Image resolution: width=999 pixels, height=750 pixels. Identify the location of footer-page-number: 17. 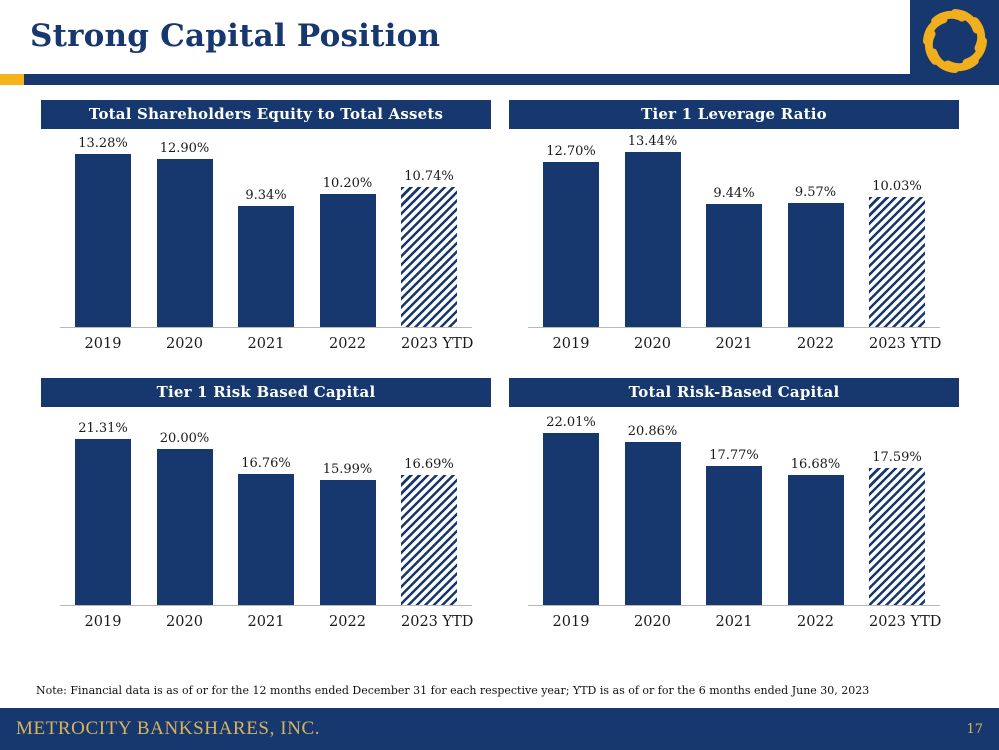
(974, 729).